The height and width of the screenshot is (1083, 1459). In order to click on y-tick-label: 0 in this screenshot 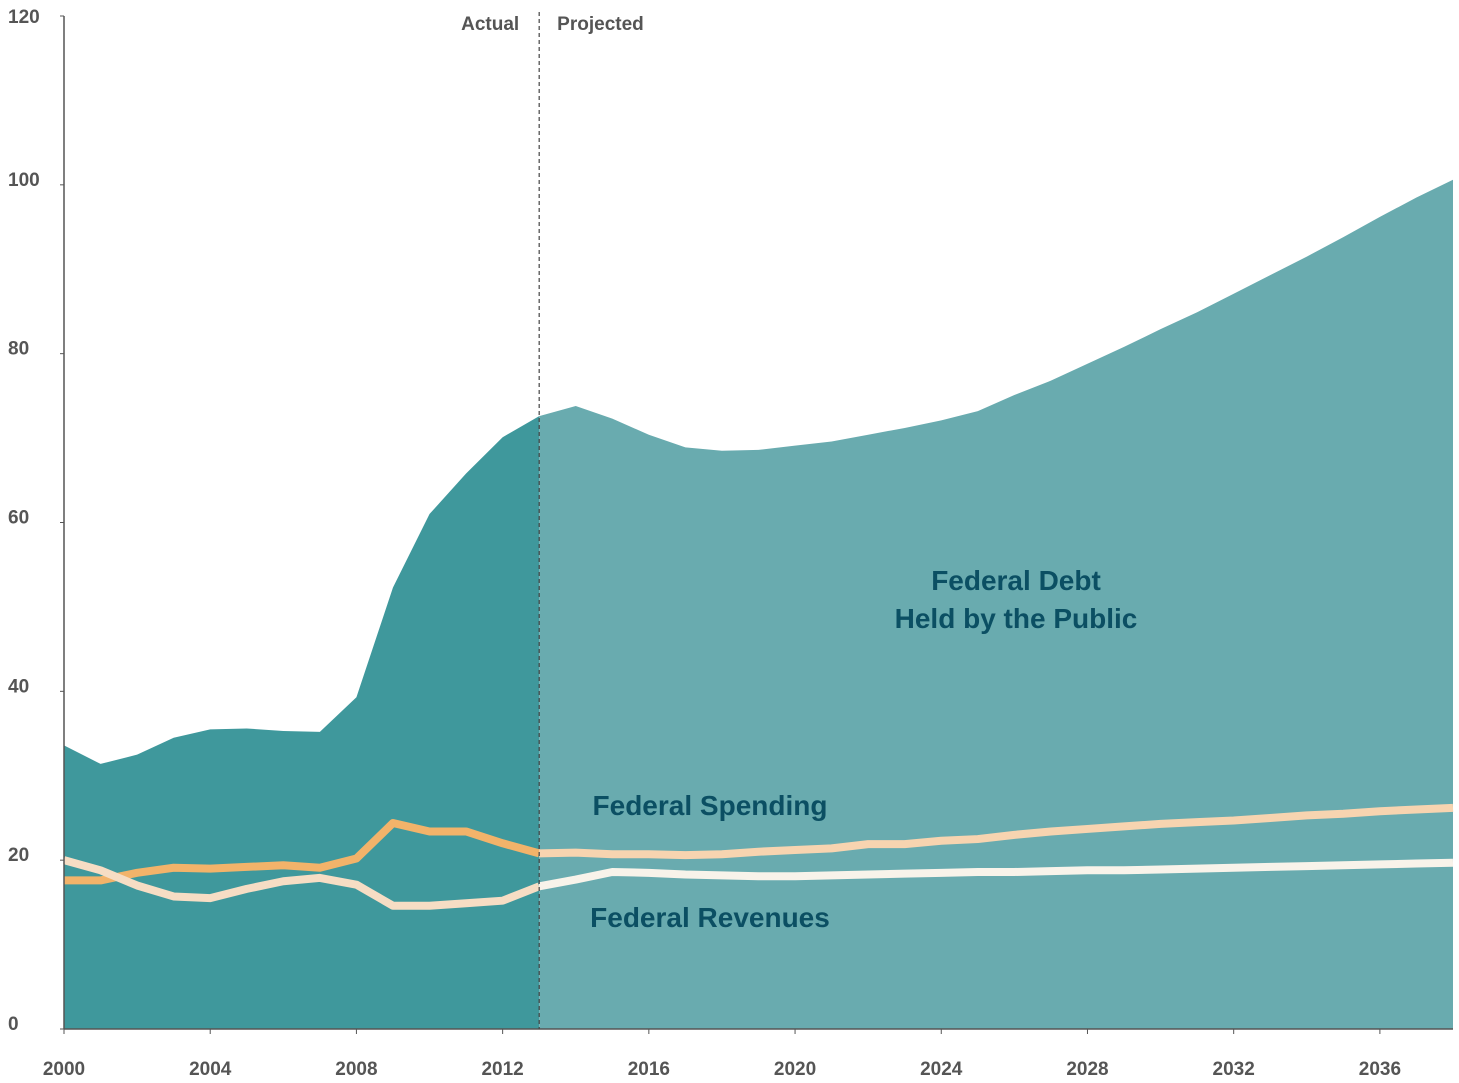, I will do `click(13, 1024)`.